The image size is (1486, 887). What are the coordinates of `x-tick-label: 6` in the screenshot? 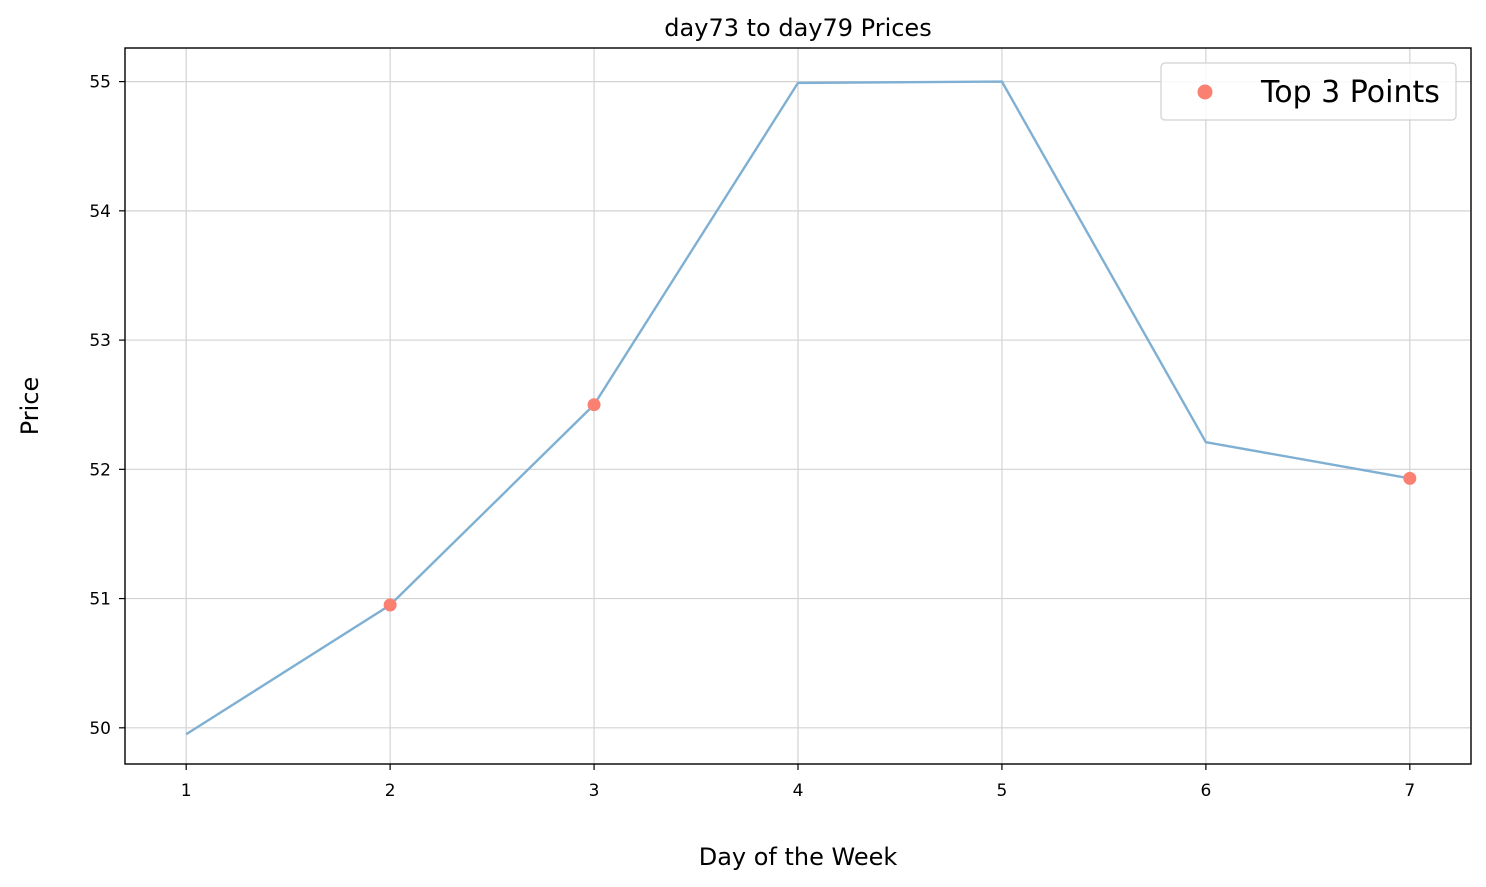 It's located at (1205, 791).